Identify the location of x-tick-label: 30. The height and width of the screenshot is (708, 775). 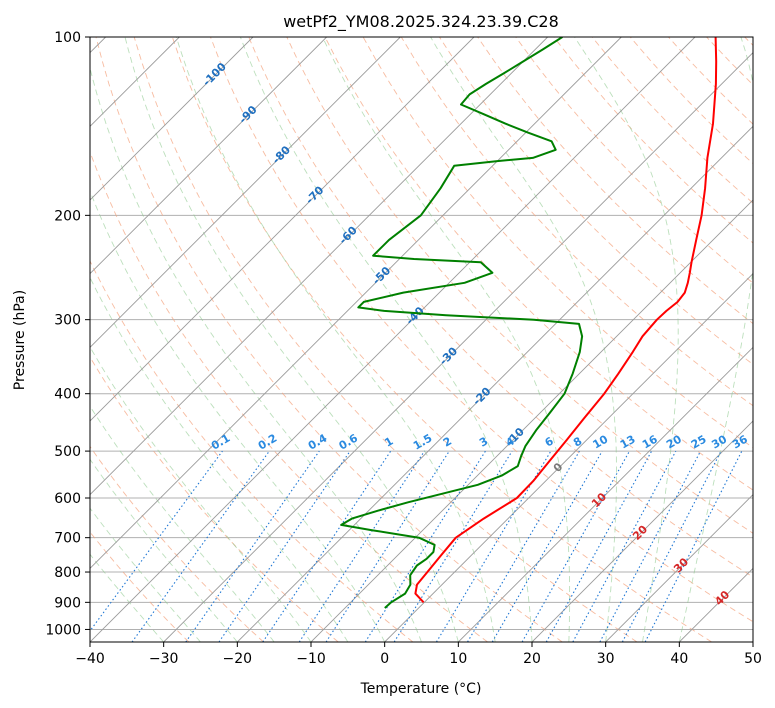
(606, 659).